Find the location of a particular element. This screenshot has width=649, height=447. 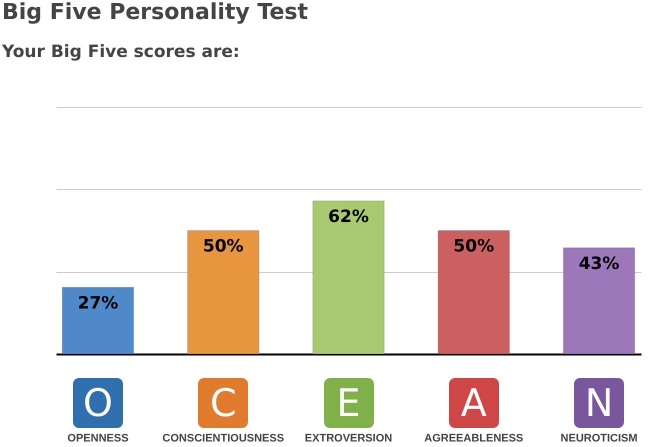

letter-tile-icon: O is located at coordinates (97, 403).